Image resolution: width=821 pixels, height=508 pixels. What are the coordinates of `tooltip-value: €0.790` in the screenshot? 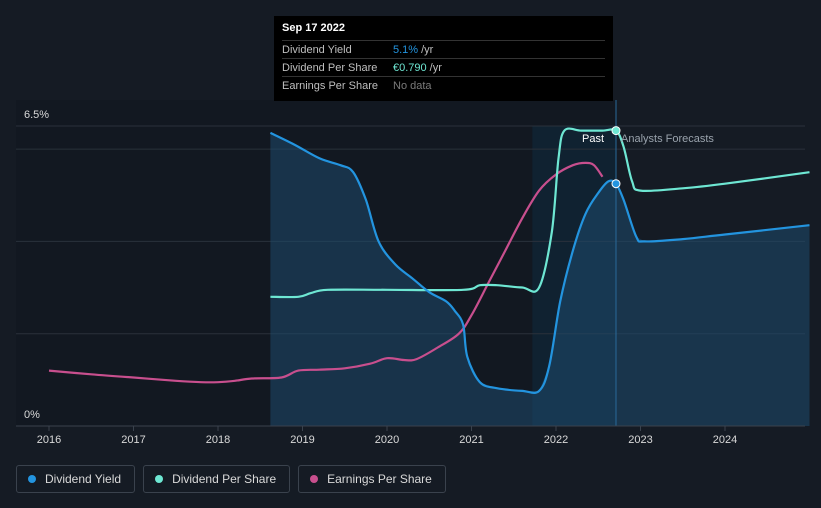 It's located at (410, 67).